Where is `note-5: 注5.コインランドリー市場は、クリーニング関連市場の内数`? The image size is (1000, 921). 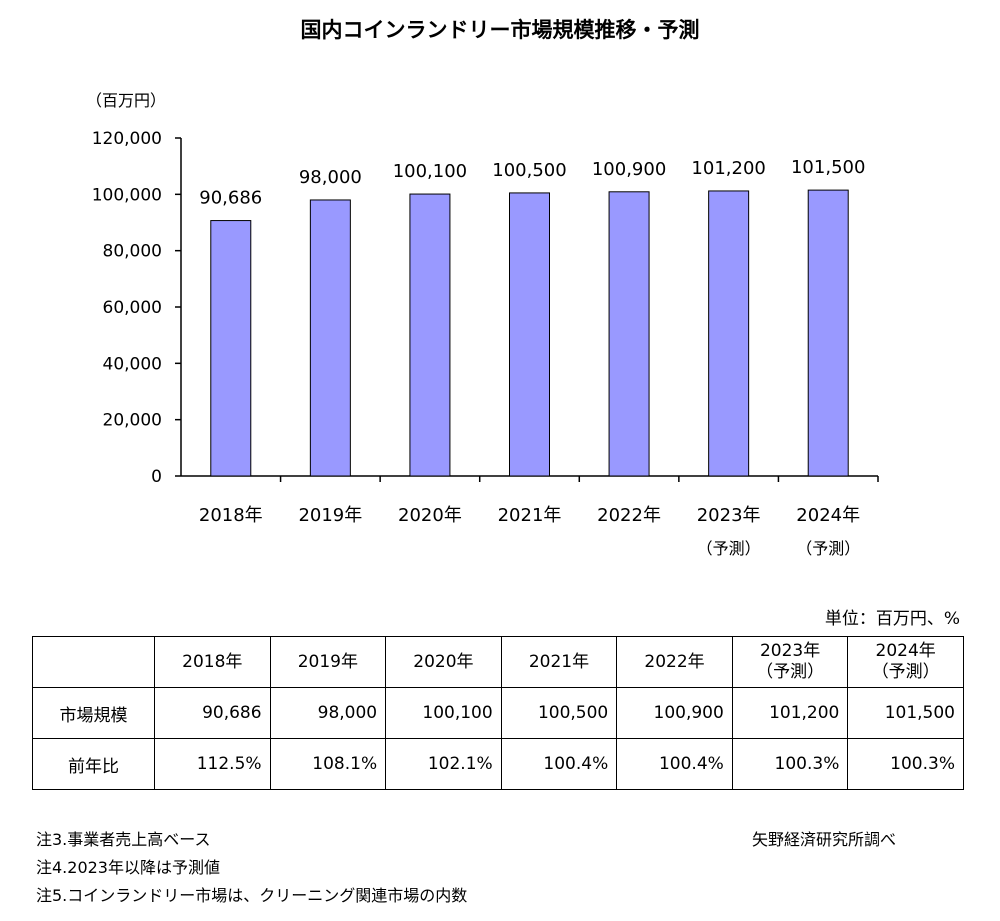 note-5: 注5.コインランドリー市場は、クリーニング関連市場の内数 is located at coordinates (252, 895).